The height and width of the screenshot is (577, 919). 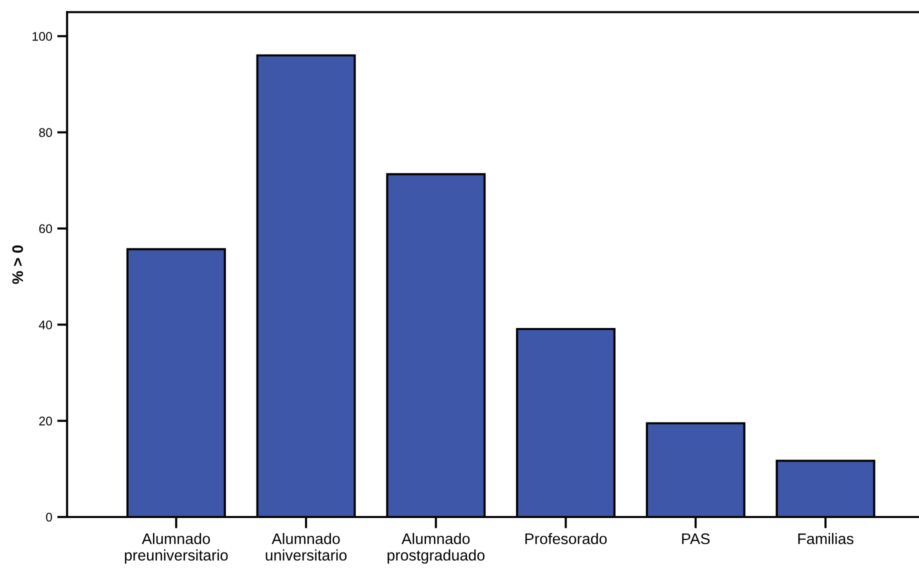 I want to click on x-tick-label: Alumnado universitario, so click(x=306, y=546).